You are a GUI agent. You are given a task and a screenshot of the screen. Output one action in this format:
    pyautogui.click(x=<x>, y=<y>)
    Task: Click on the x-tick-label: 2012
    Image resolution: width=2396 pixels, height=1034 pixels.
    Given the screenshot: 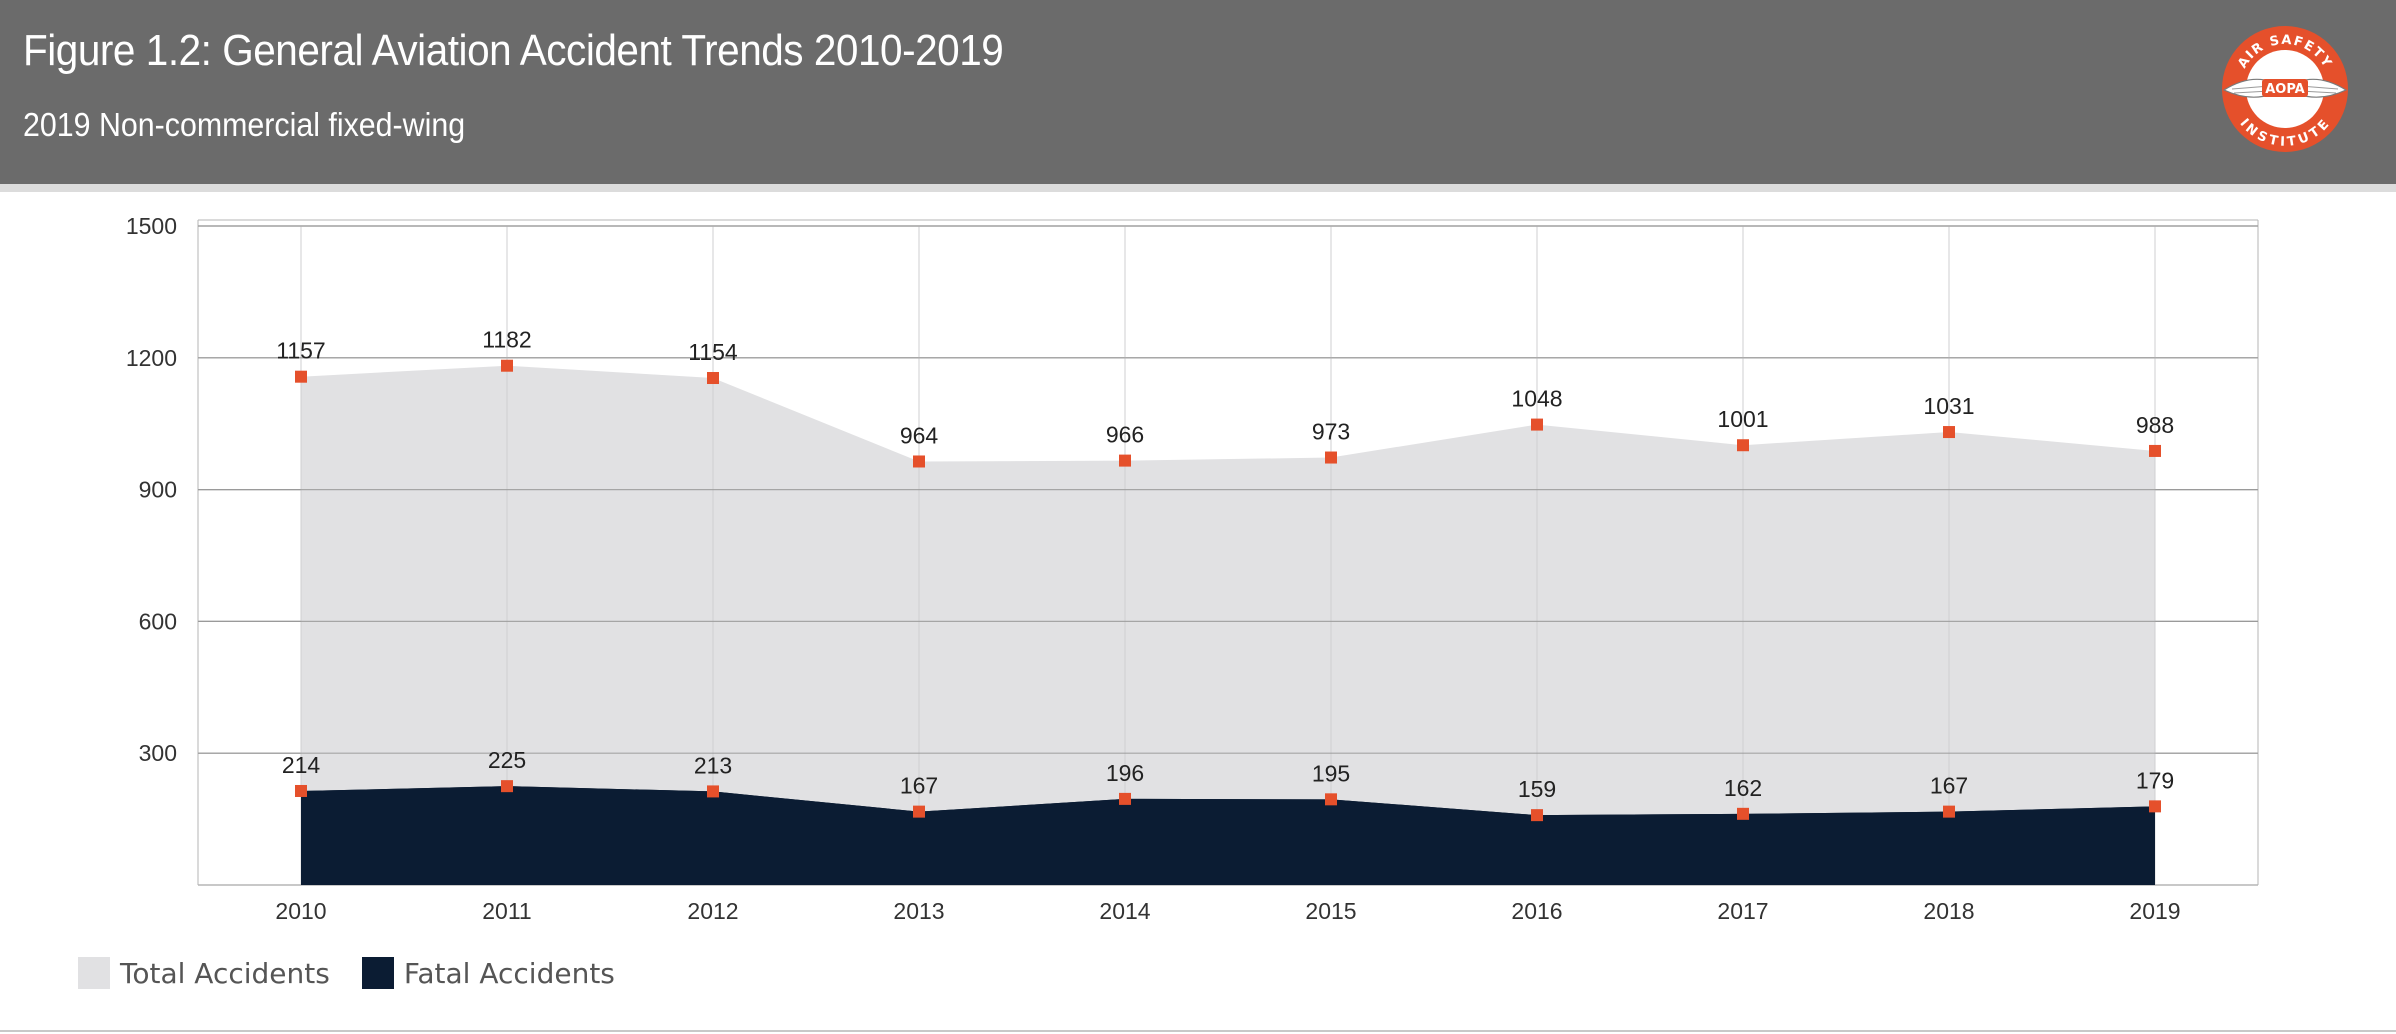 What is the action you would take?
    pyautogui.click(x=712, y=911)
    